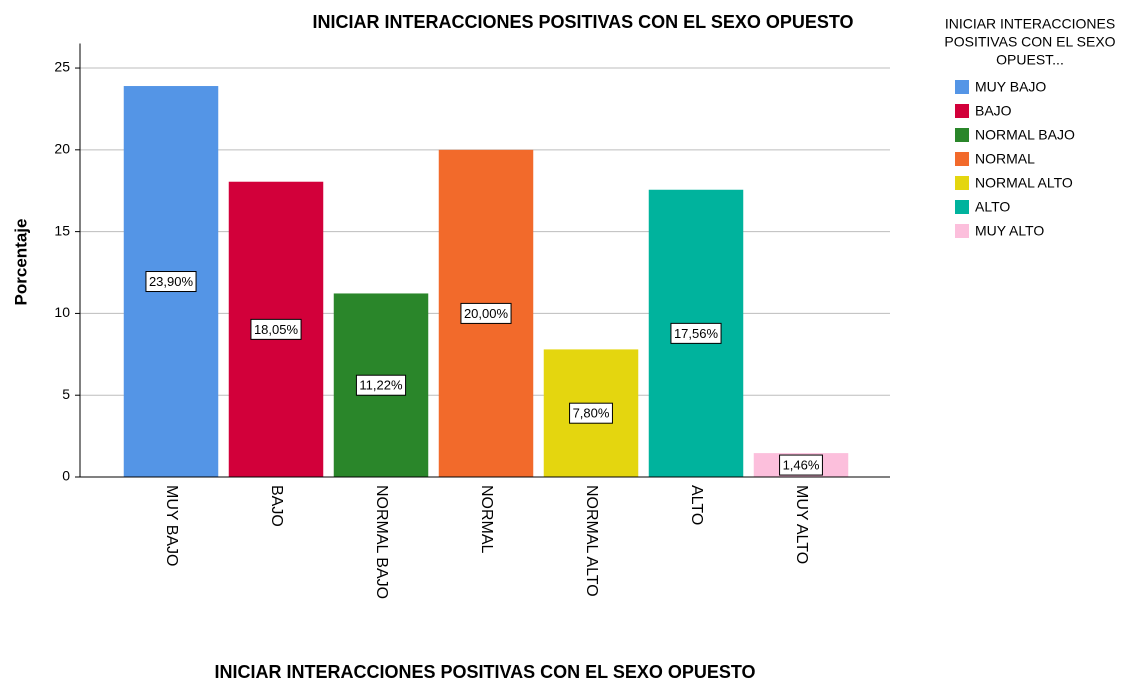 The image size is (1146, 687). I want to click on data-label: 1,46%, so click(801, 464).